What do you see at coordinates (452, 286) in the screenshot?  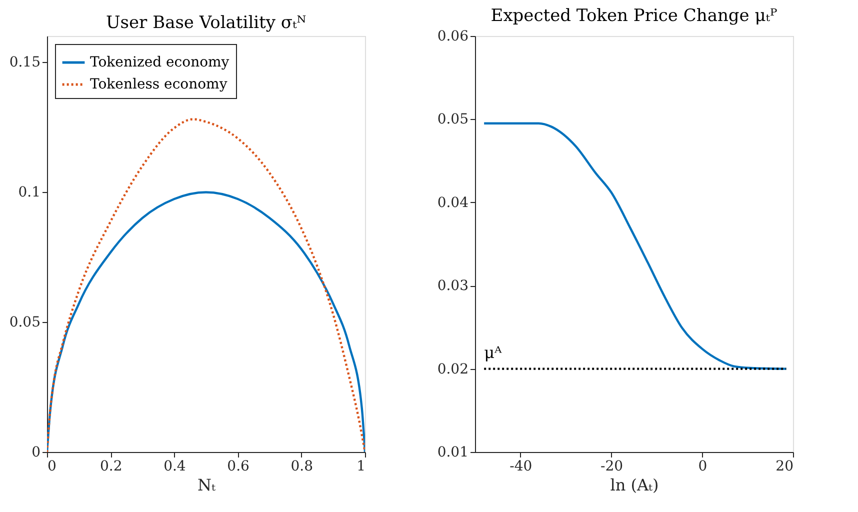 I see `y-tick-label: 0.03` at bounding box center [452, 286].